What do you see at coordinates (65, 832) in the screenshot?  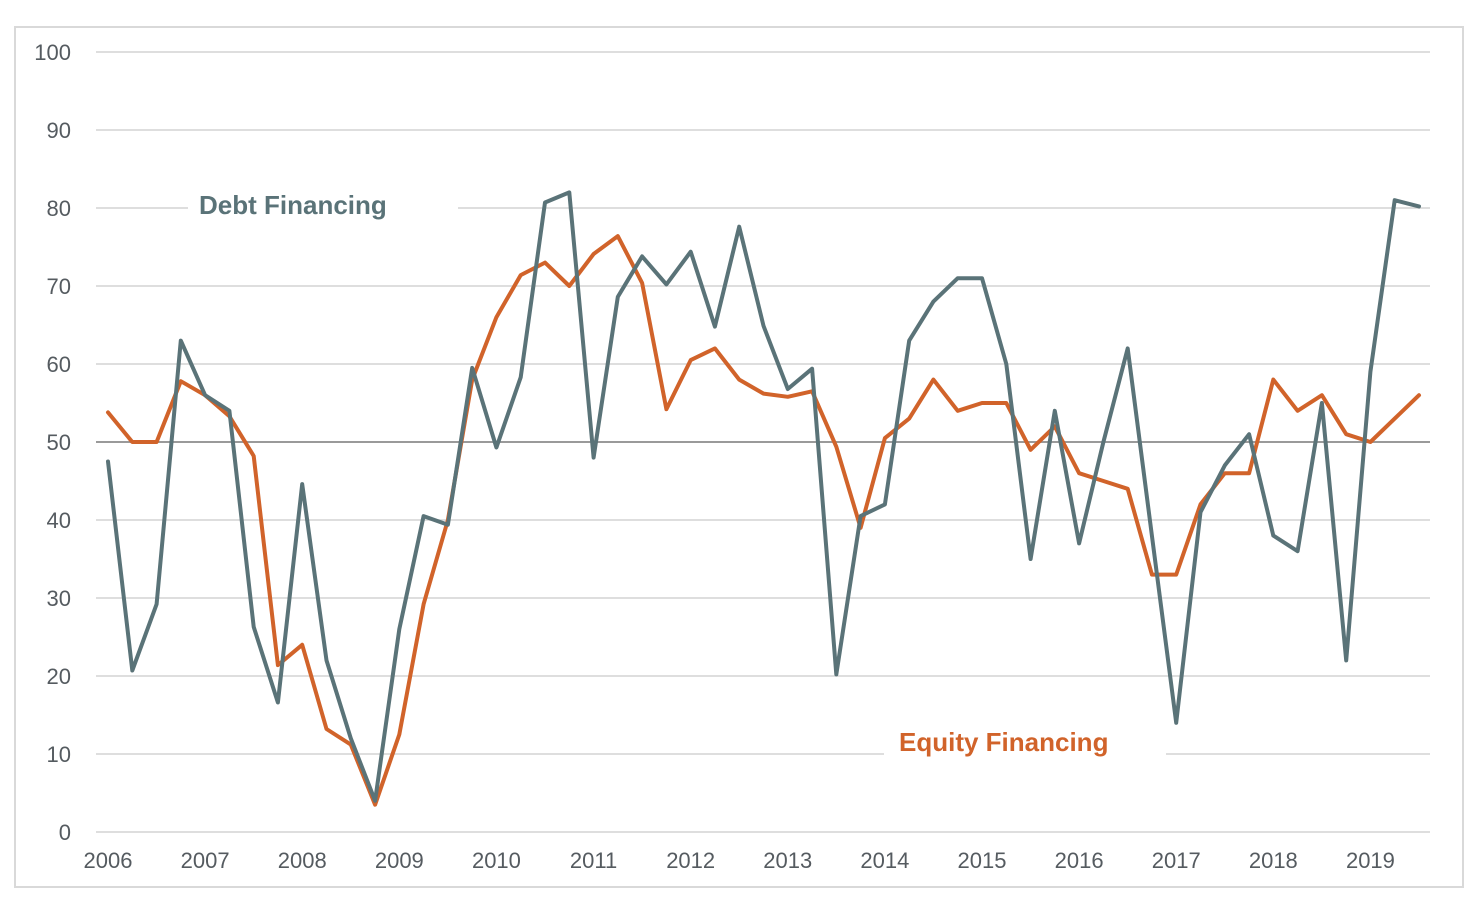 I see `y-tick-label: 0` at bounding box center [65, 832].